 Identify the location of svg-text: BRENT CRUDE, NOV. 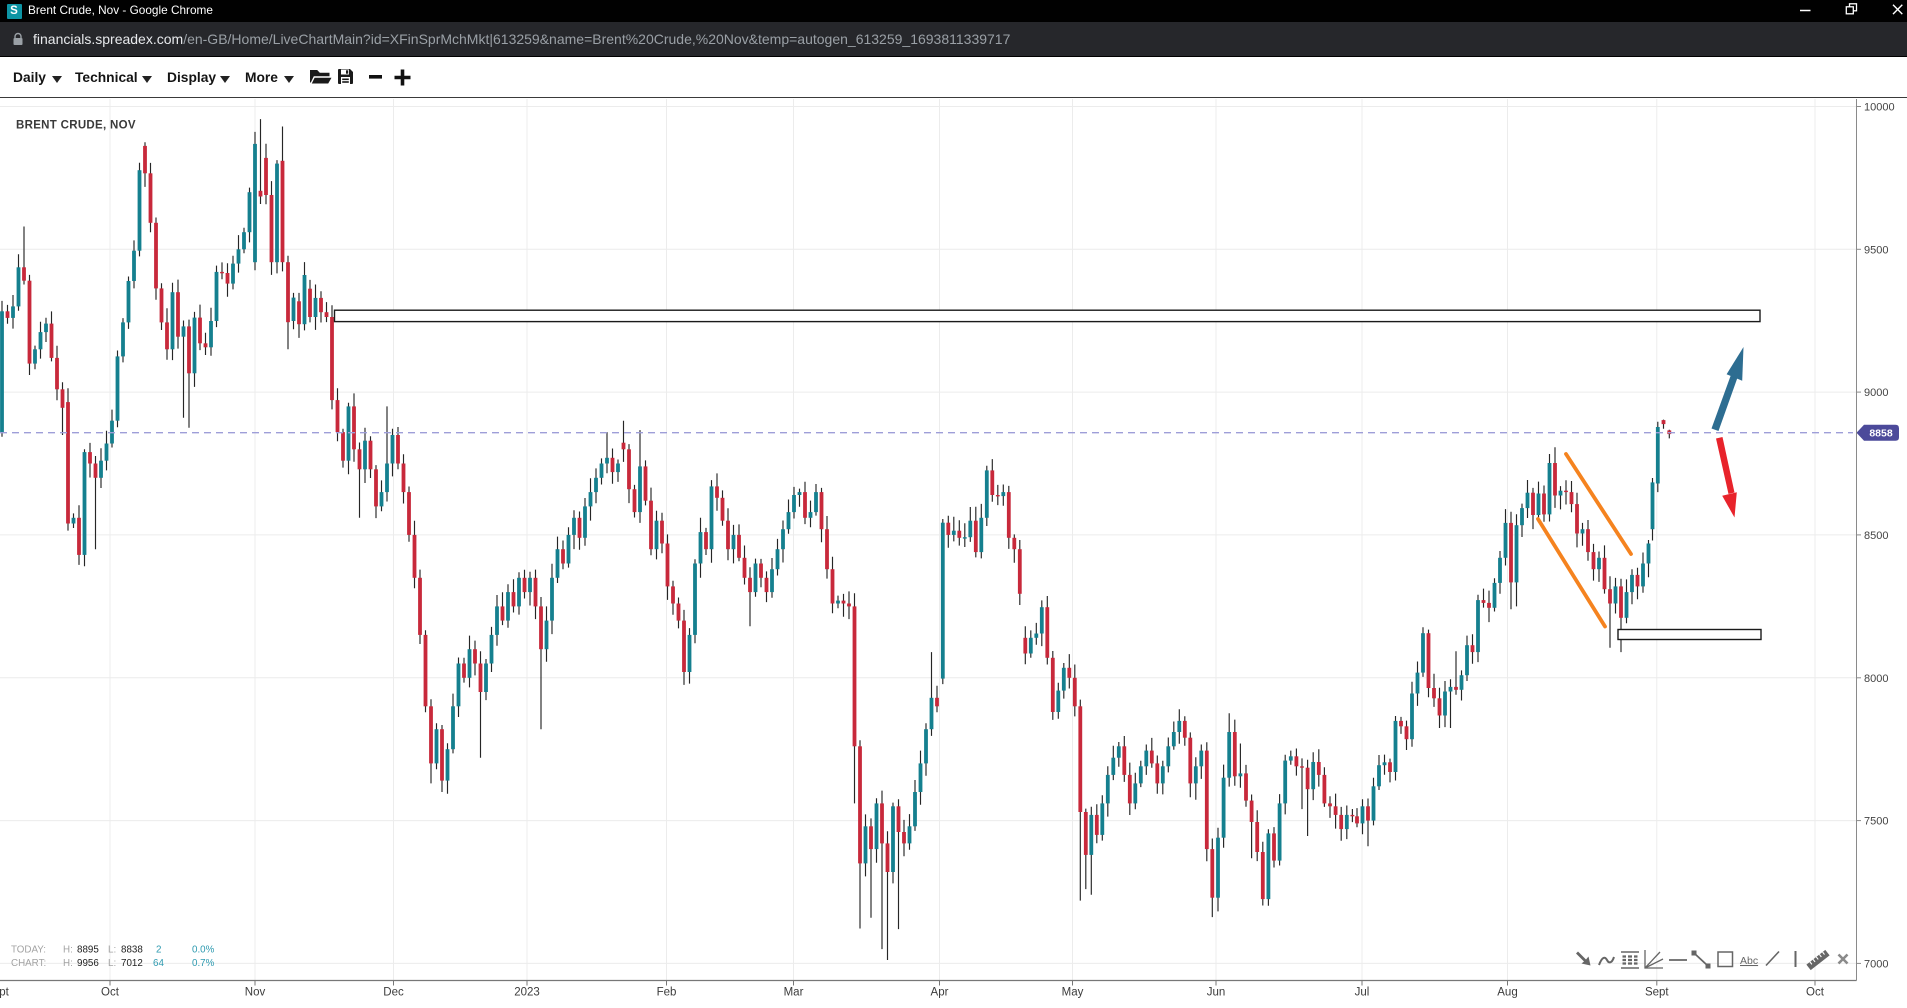
(76, 126).